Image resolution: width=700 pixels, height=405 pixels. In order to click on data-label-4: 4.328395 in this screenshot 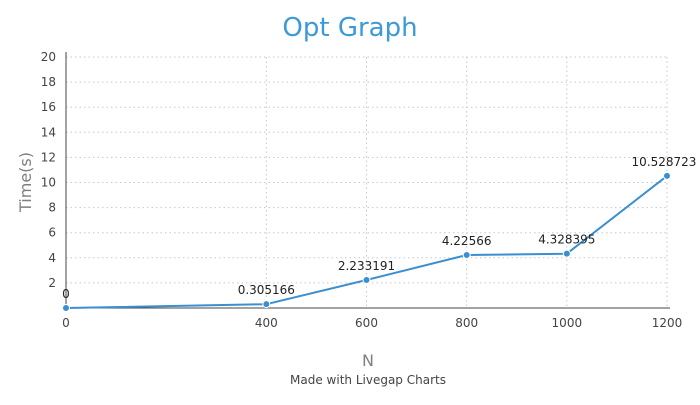, I will do `click(566, 240)`.